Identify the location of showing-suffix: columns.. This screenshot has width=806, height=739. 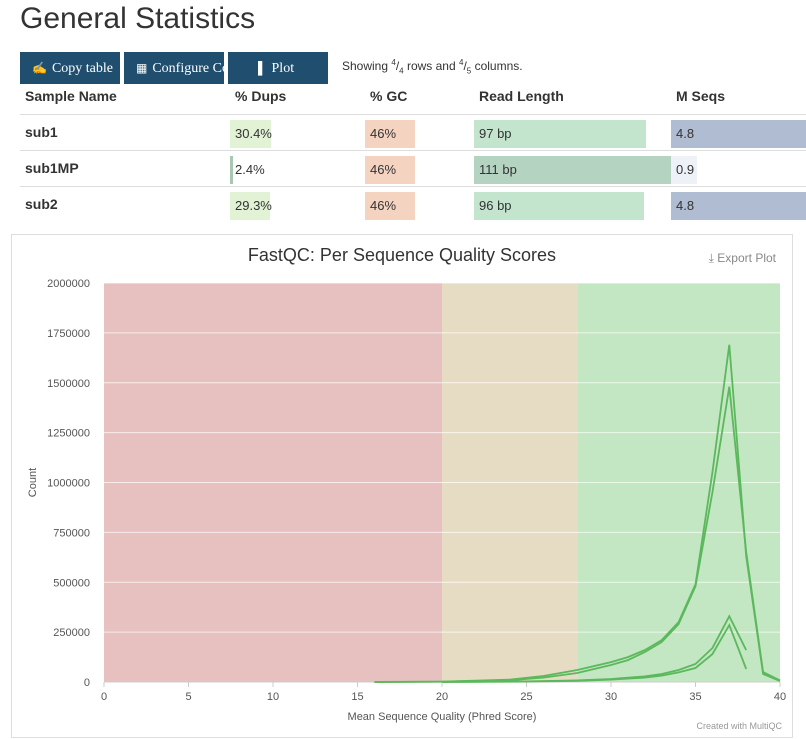
(497, 66).